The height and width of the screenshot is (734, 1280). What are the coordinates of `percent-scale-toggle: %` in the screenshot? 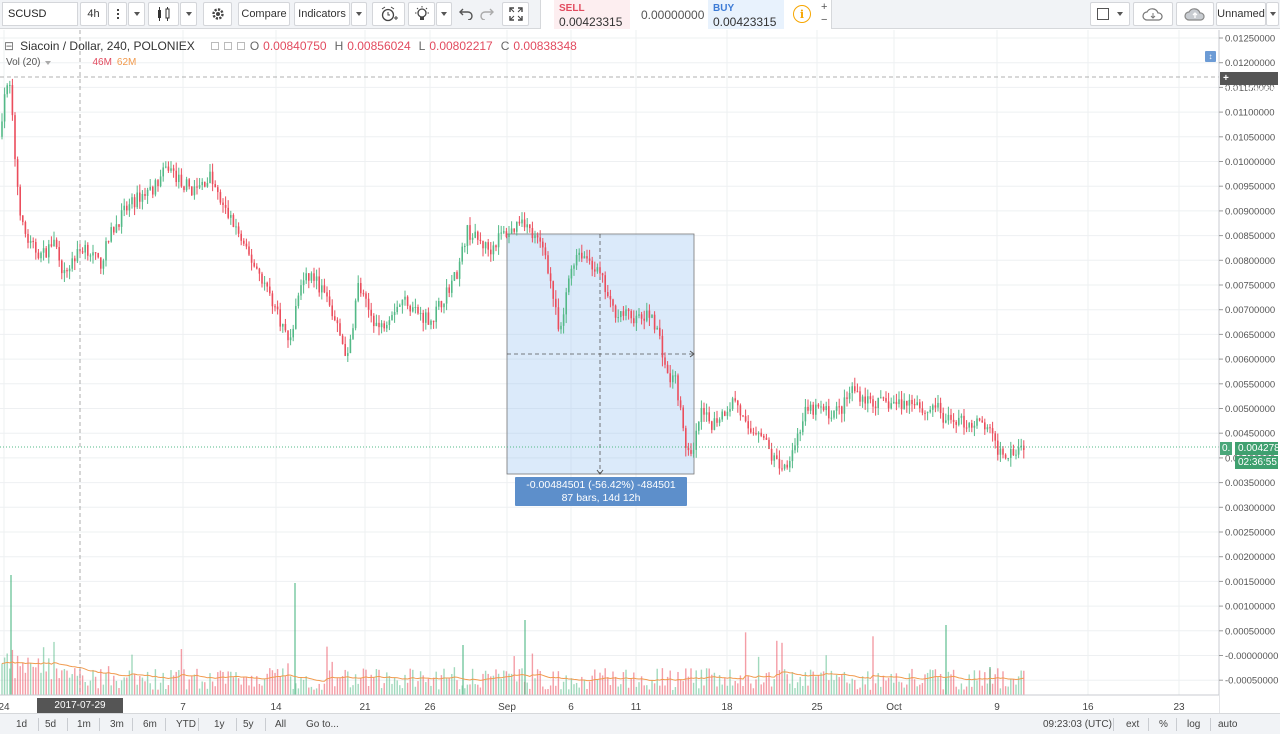 It's located at (1163, 724).